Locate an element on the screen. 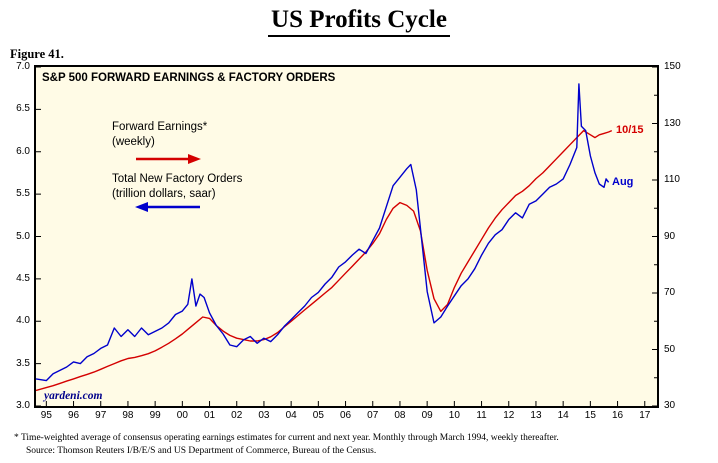 The width and height of the screenshot is (718, 463). x-tick-label: 02 is located at coordinates (237, 415).